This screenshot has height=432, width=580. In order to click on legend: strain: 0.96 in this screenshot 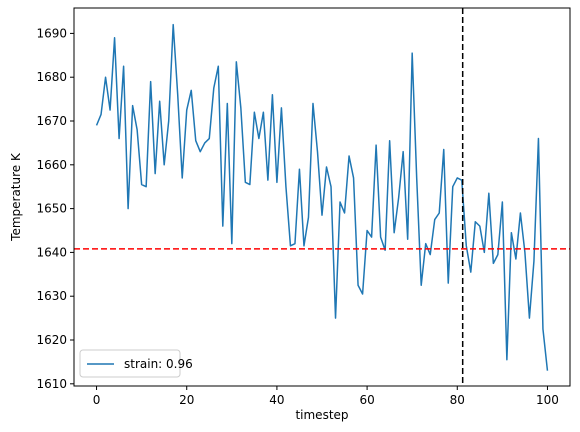, I will do `click(136, 363)`.